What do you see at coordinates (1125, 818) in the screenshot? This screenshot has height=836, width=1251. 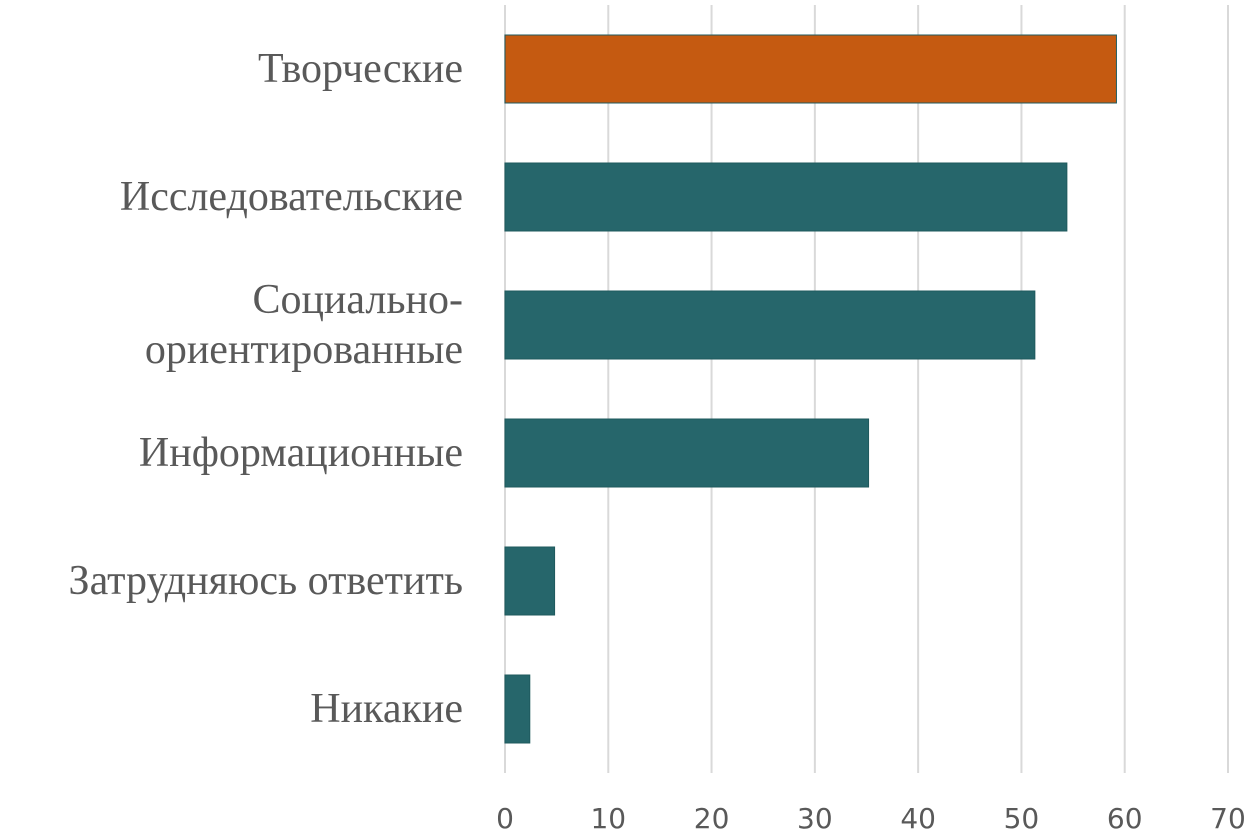 I see `x-tick-label: 60` at bounding box center [1125, 818].